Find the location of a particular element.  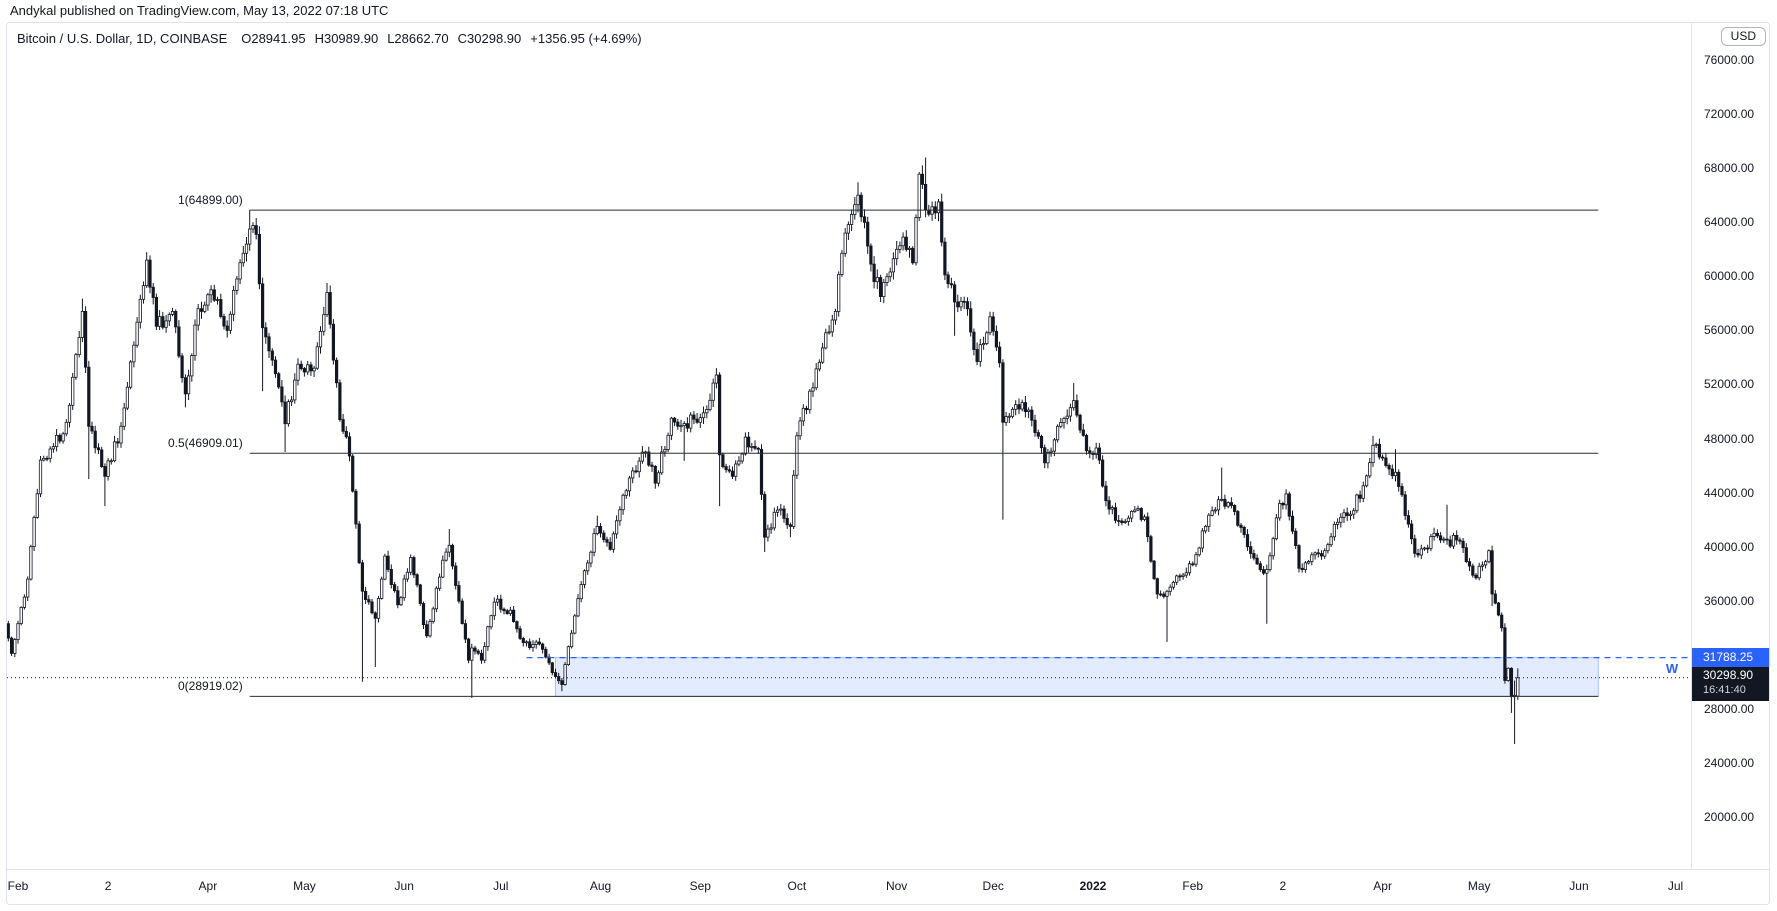

price-tick: 76000.00 is located at coordinates (1729, 60).